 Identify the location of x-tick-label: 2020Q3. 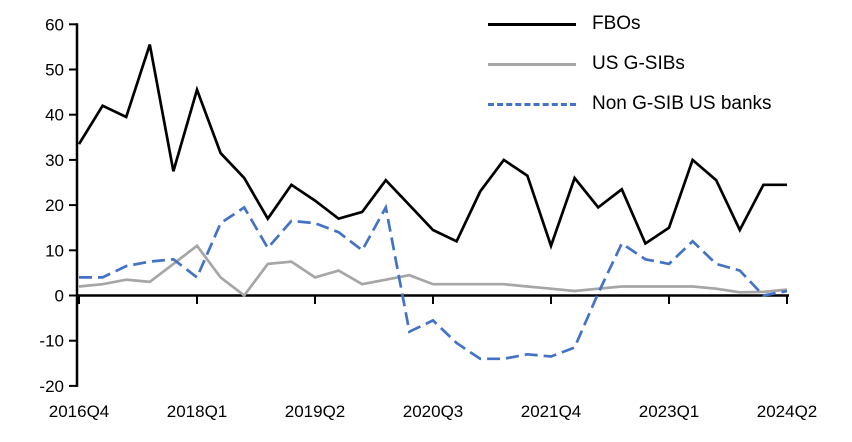
(433, 411).